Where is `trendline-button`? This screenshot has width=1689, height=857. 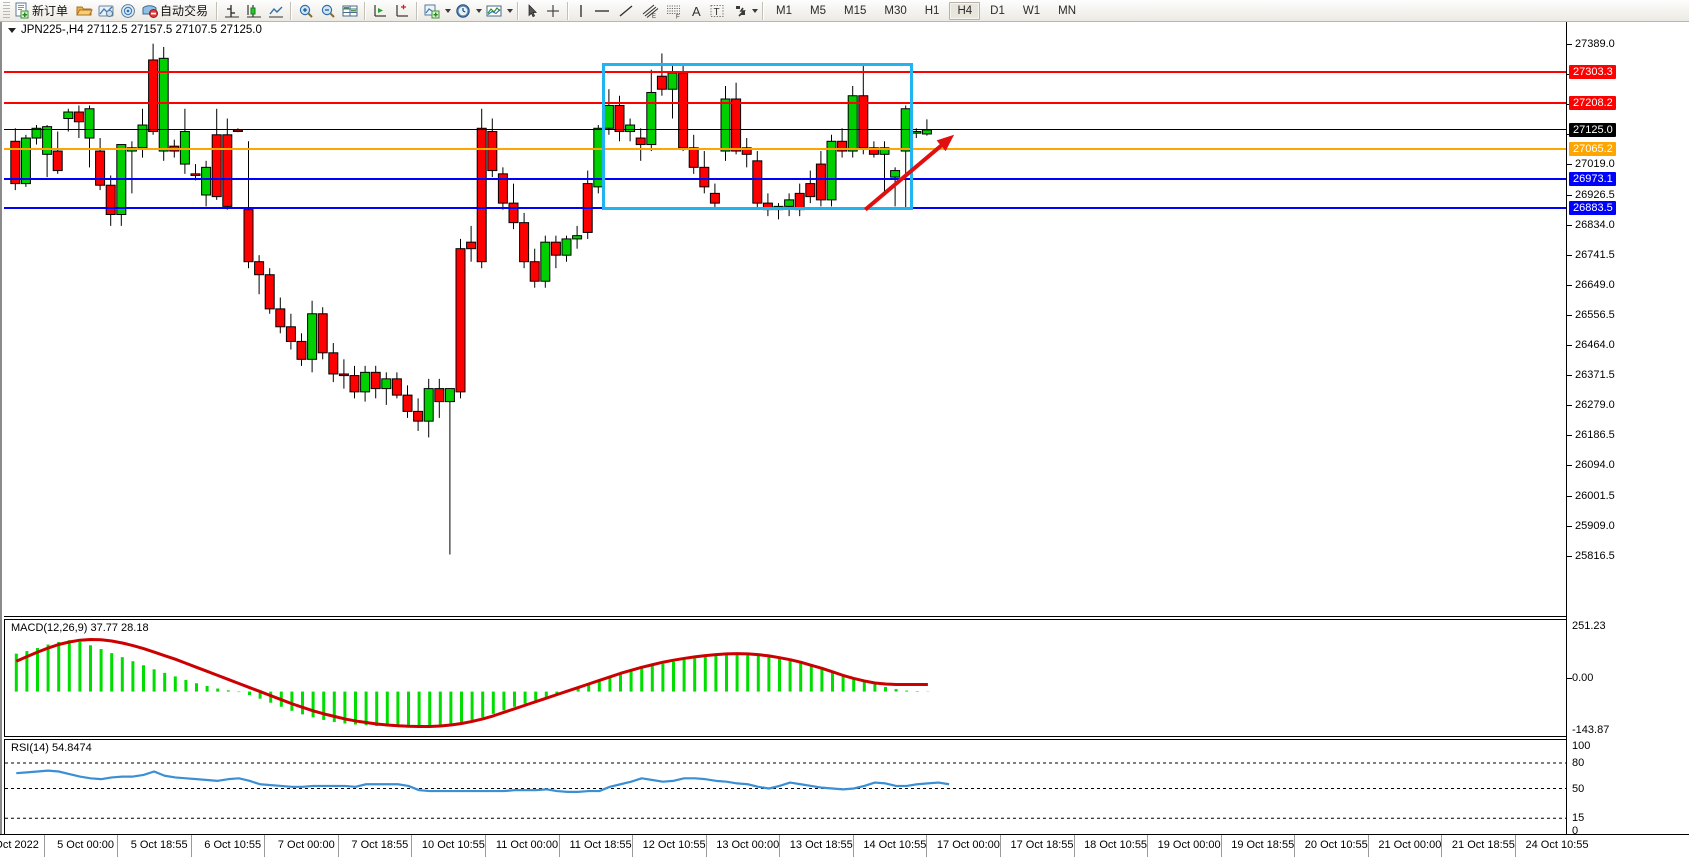 trendline-button is located at coordinates (626, 11).